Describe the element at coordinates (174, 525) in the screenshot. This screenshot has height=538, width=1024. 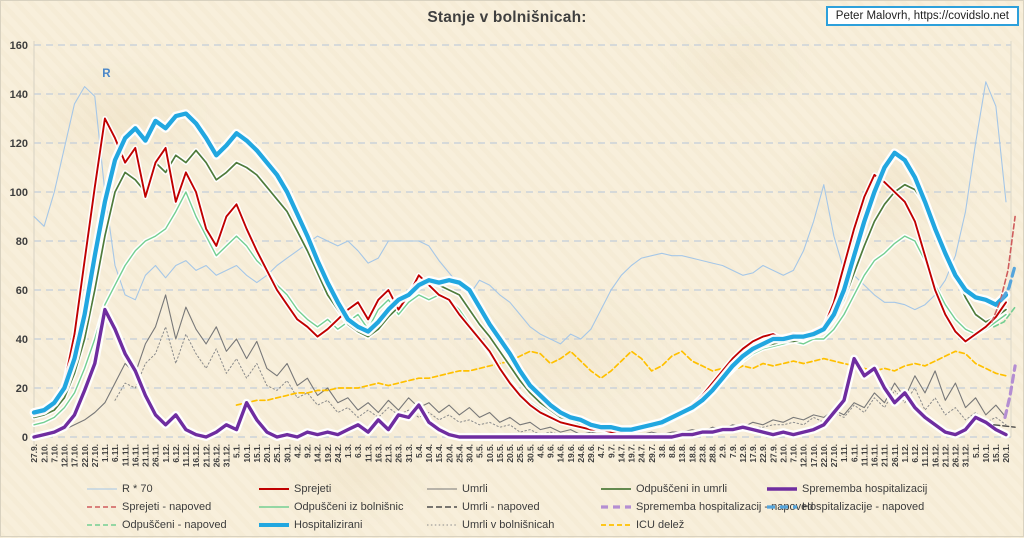
I see `legend-label-odpusceni_napoved: Odpuščeni - napoved` at that location.